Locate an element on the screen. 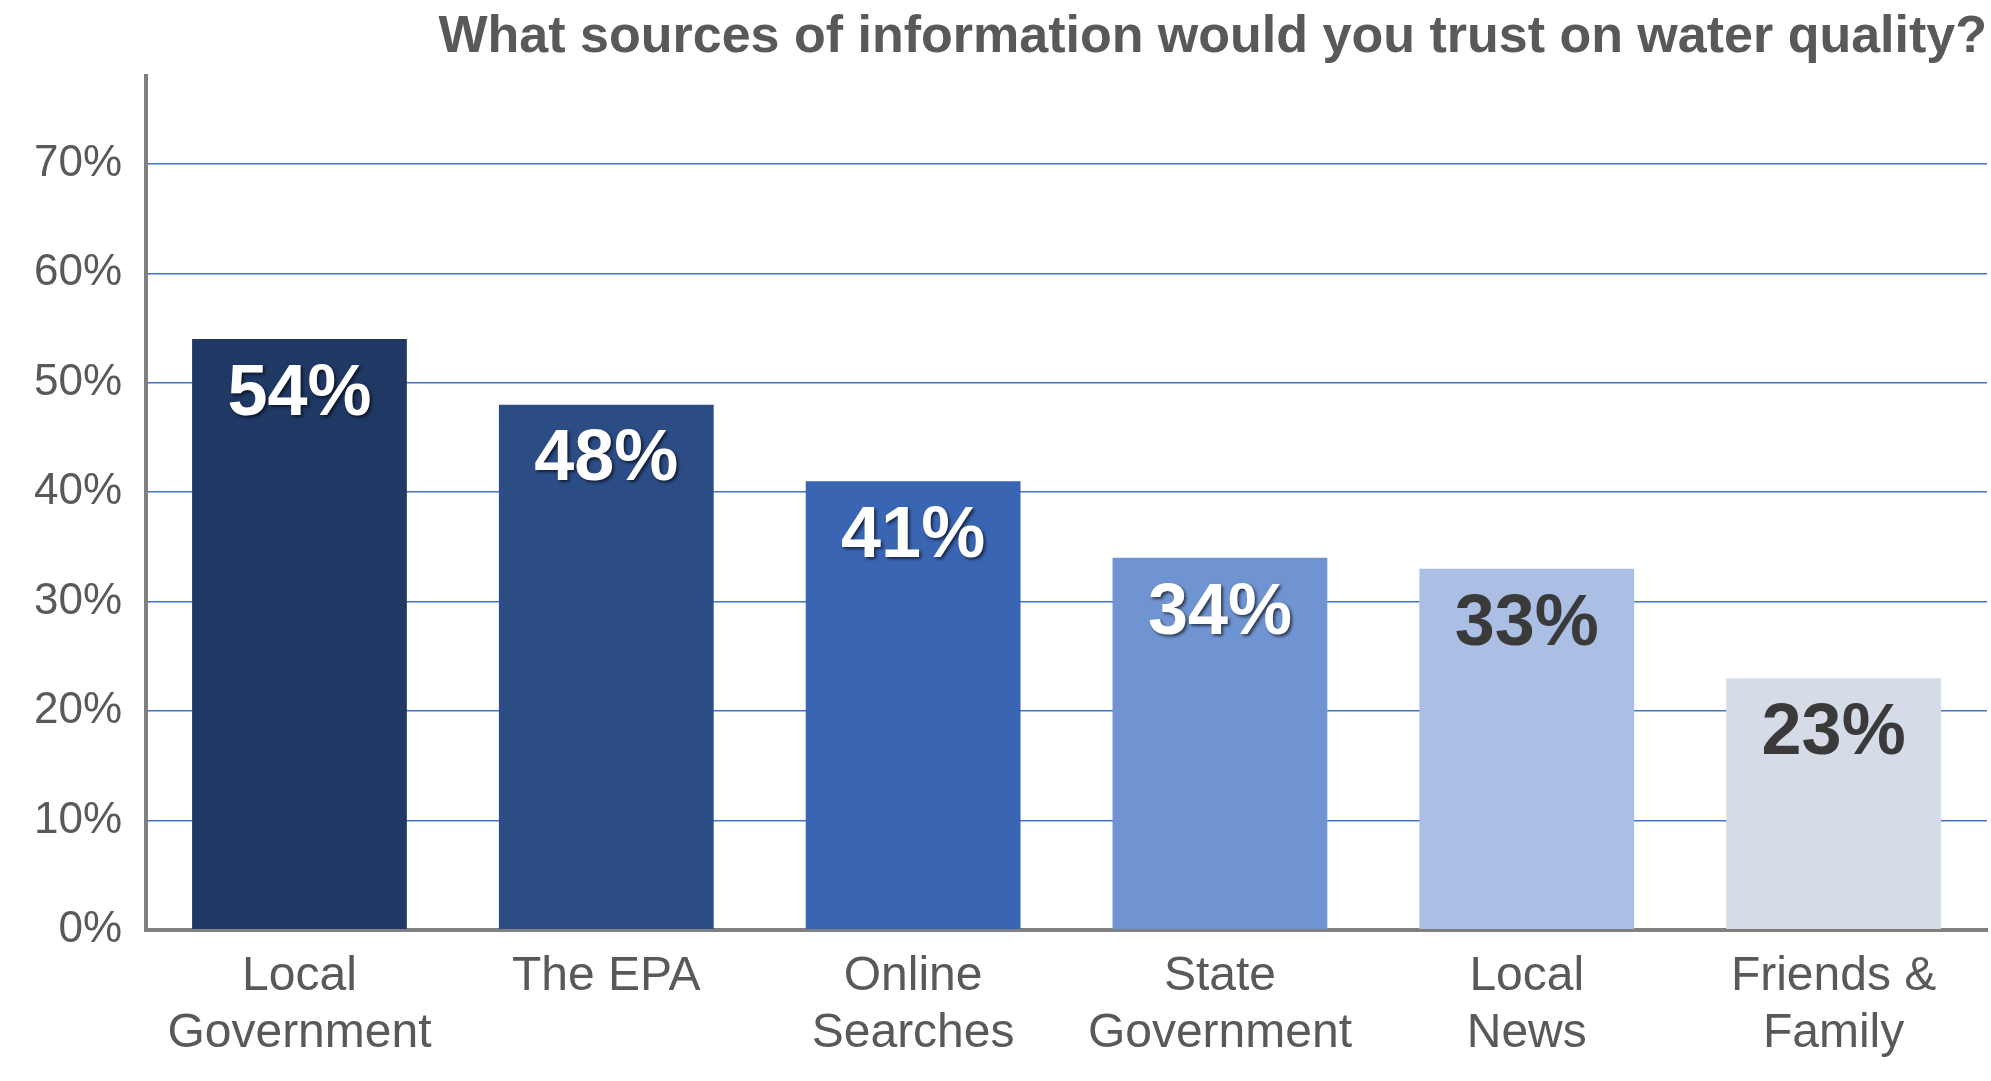 The width and height of the screenshot is (1991, 1081). y-tick-label: 10% is located at coordinates (78, 817).